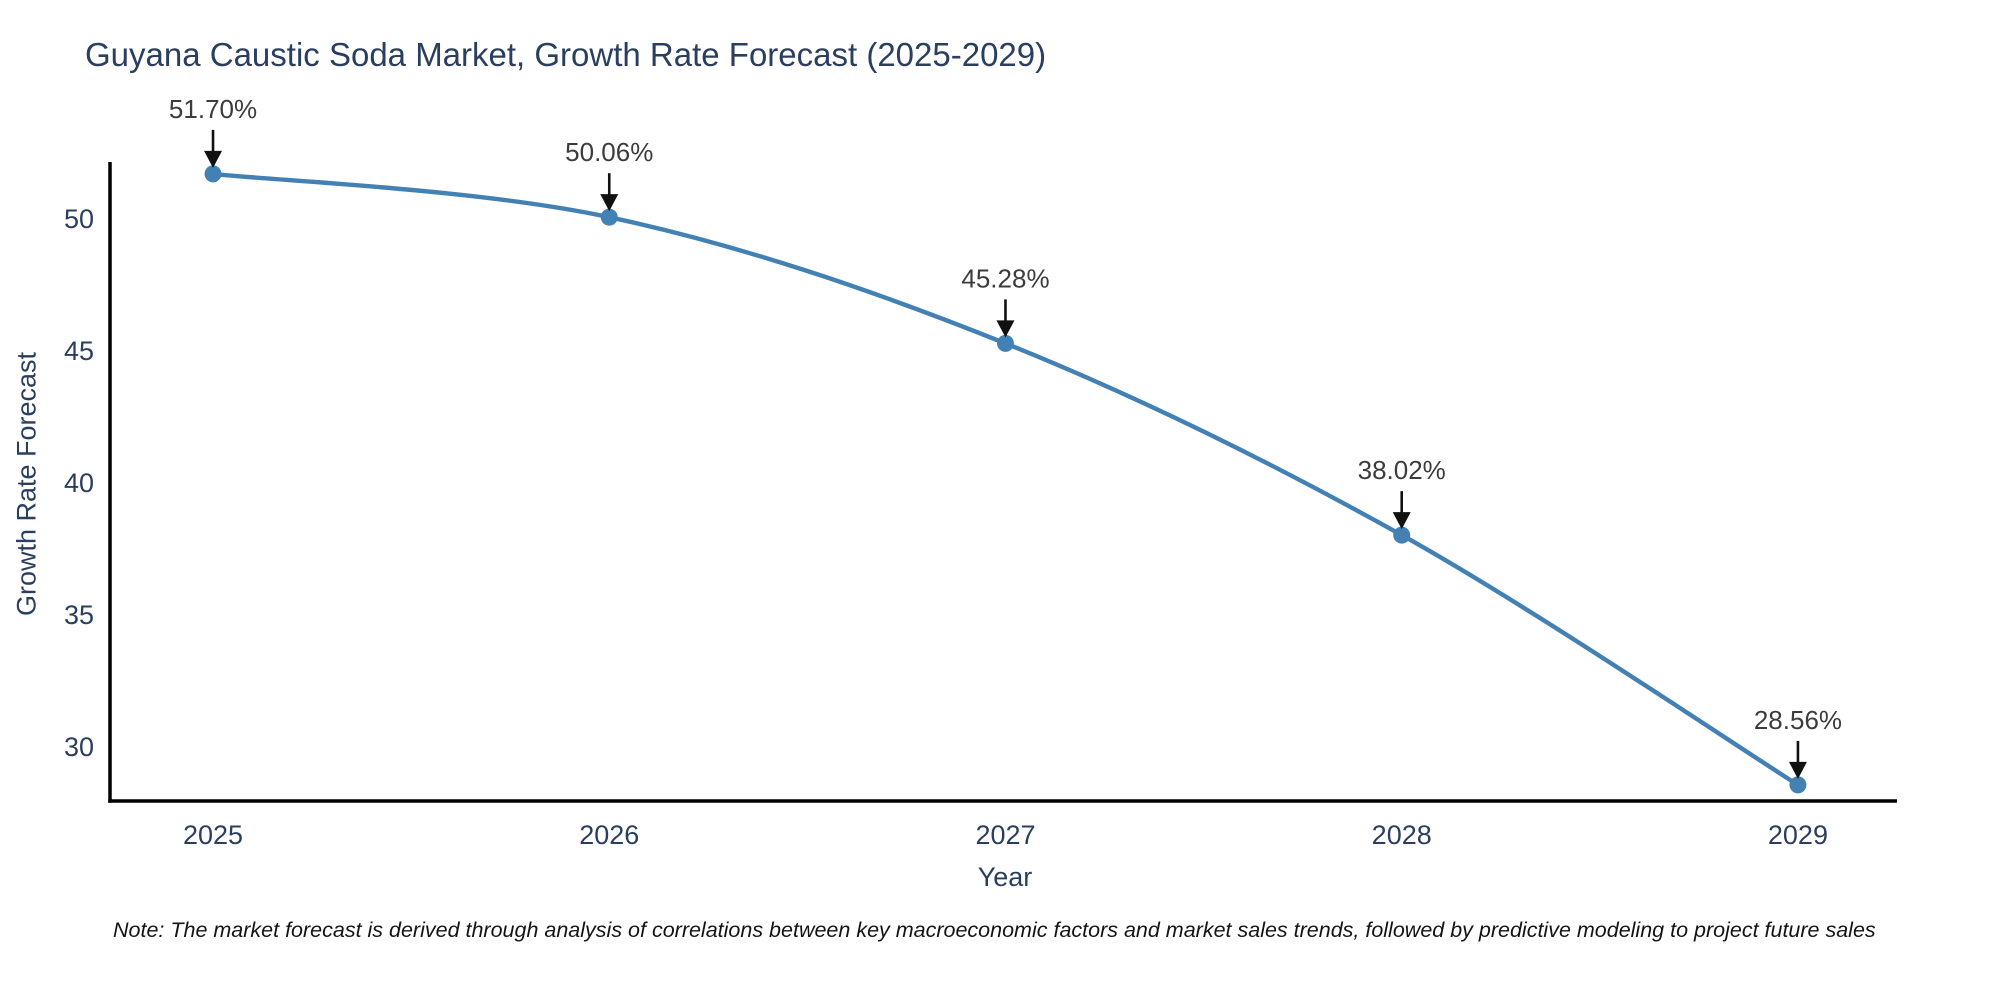 This screenshot has height=1000, width=2000. What do you see at coordinates (1798, 835) in the screenshot?
I see `x-tick-label: 2029` at bounding box center [1798, 835].